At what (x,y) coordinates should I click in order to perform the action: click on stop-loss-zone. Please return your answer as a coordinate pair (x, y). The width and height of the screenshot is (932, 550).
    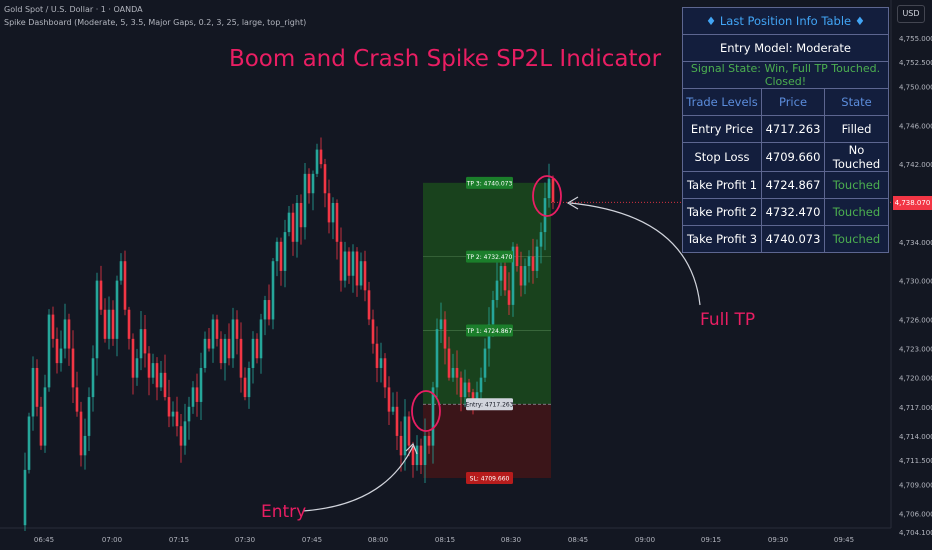
    Looking at the image, I should click on (487, 441).